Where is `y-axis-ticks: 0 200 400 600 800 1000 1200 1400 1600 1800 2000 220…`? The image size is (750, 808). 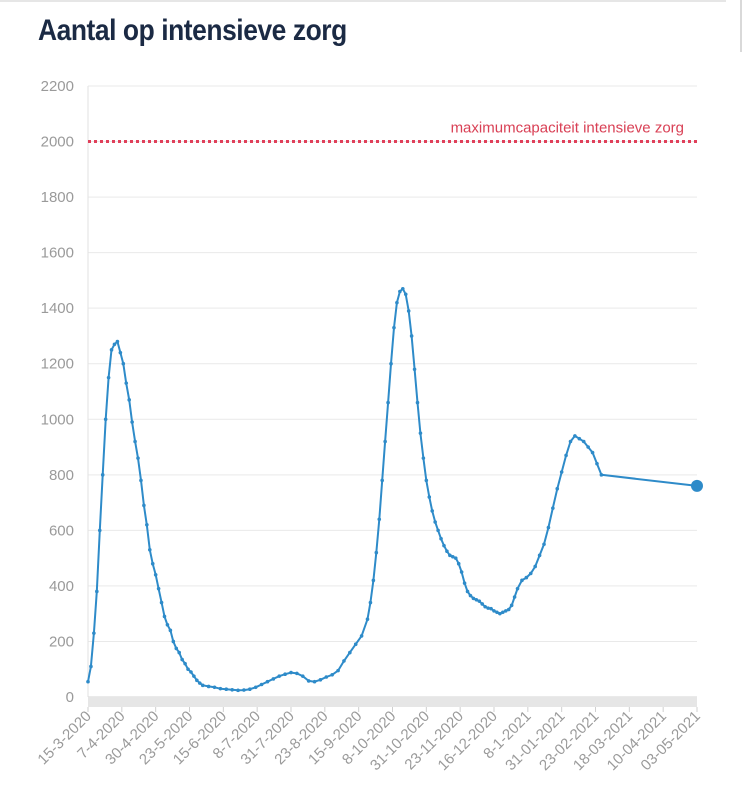
y-axis-ticks: 0 200 400 600 800 1000 1200 1400 1600 1800 2000 220… is located at coordinates (57, 392).